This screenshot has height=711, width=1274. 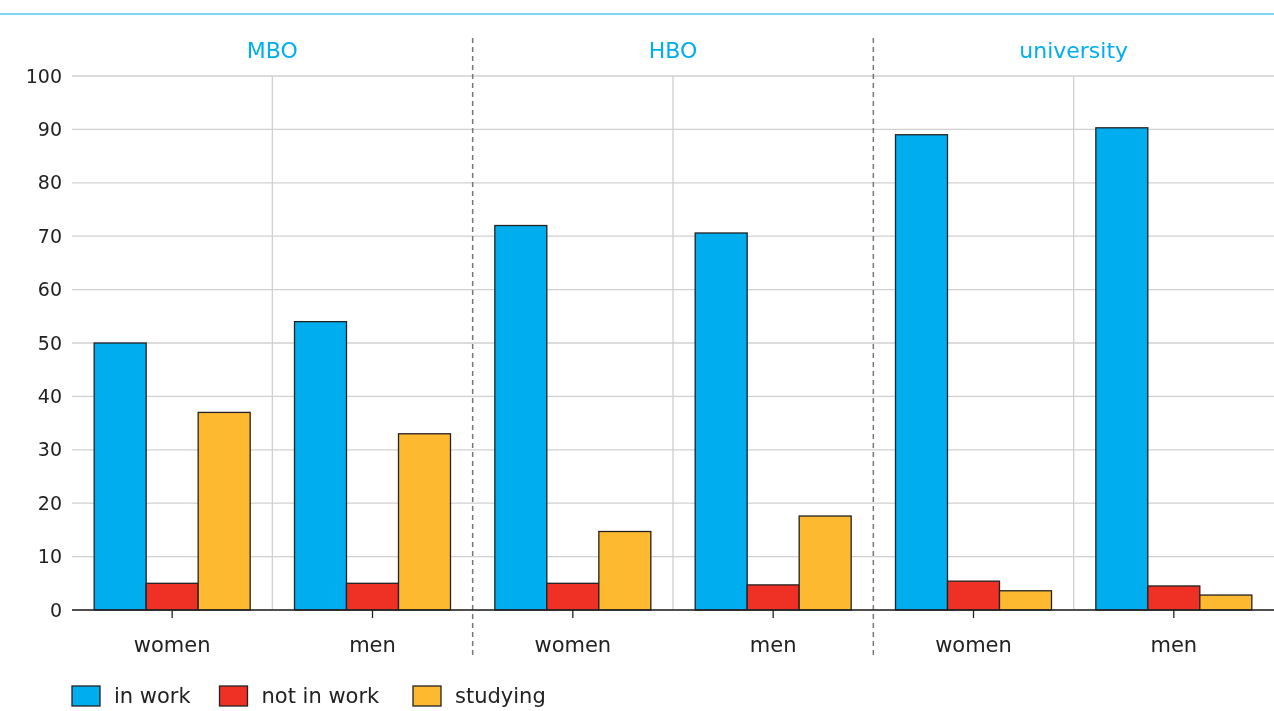 I want to click on y-tick-label: 70, so click(x=49, y=235).